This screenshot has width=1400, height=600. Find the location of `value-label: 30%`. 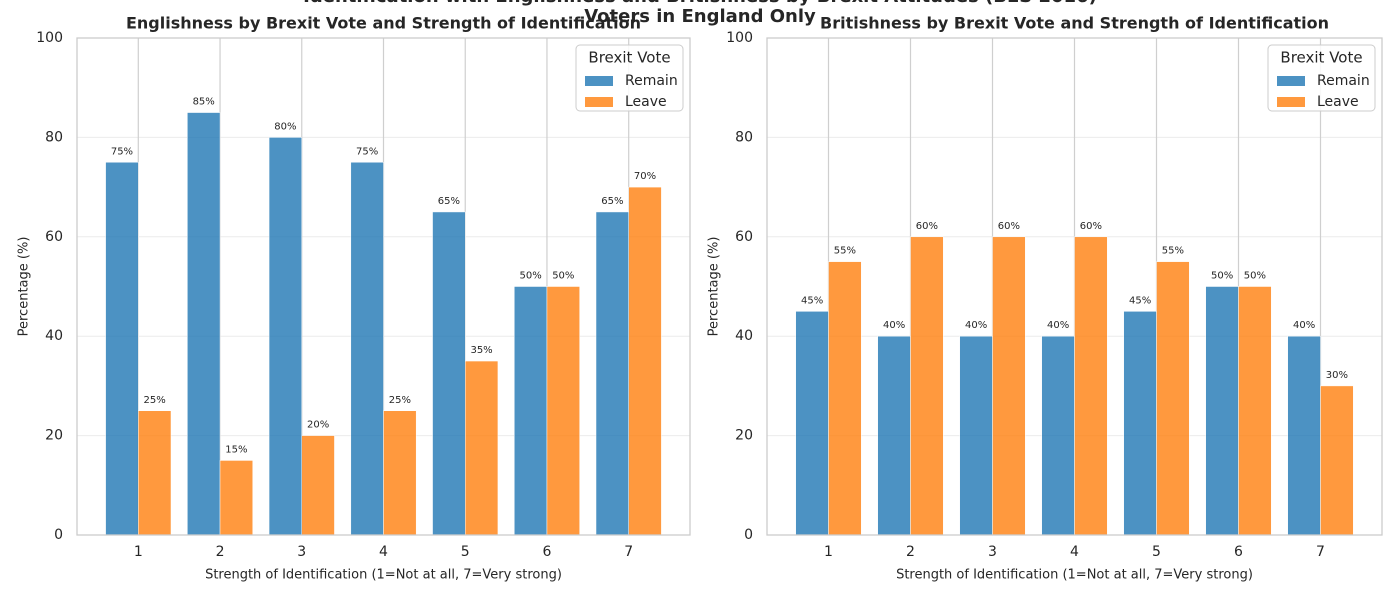

value-label: 30% is located at coordinates (1337, 375).